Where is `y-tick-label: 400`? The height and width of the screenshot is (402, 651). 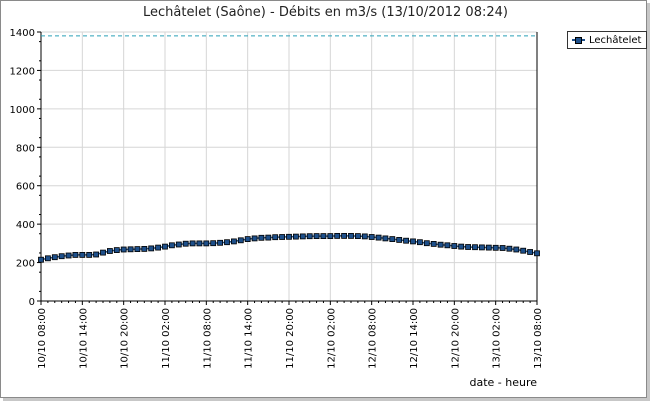 y-tick-label: 400 is located at coordinates (25, 225).